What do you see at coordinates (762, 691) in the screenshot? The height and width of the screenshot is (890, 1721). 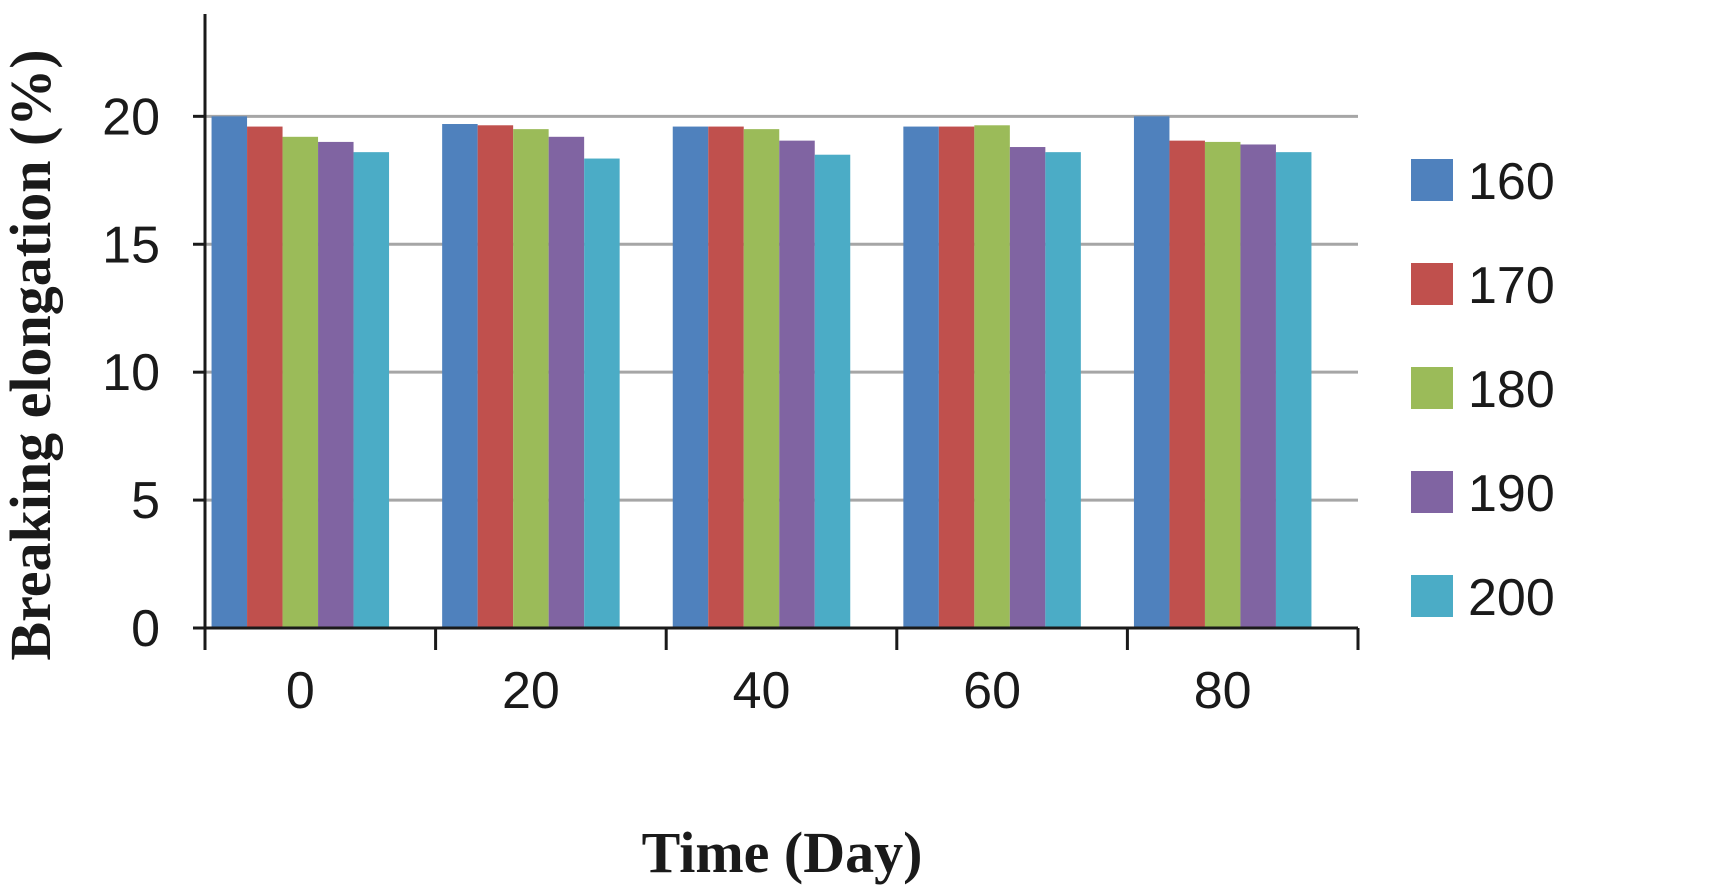 I see `x-tick-label: 40` at bounding box center [762, 691].